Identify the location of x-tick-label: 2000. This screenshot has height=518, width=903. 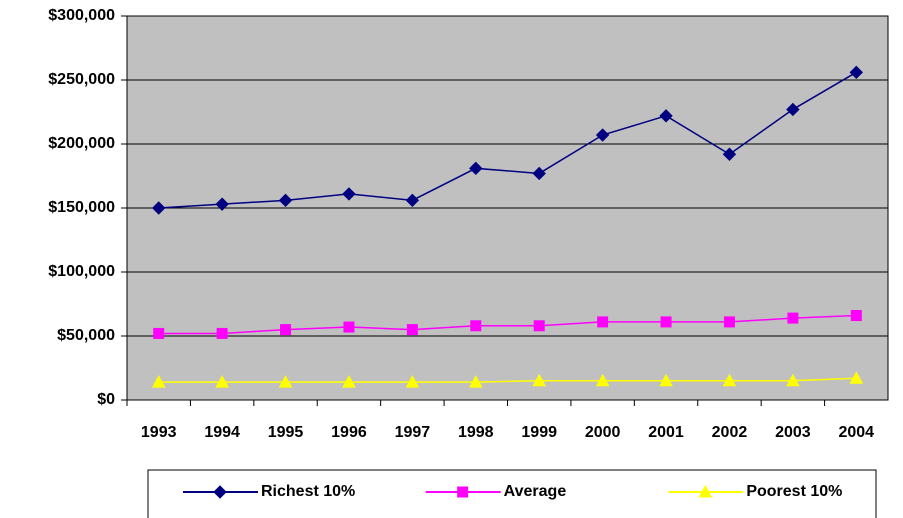
(603, 432).